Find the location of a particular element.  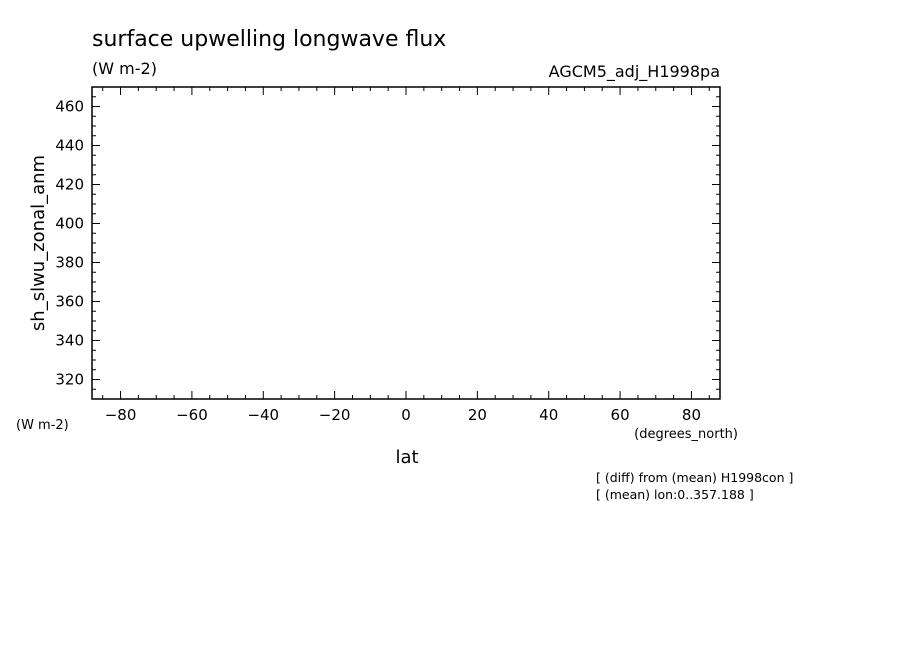

x-axis-tick-labels: −80 −60 −40 −20 0 20 40 60 80 is located at coordinates (403, 415).